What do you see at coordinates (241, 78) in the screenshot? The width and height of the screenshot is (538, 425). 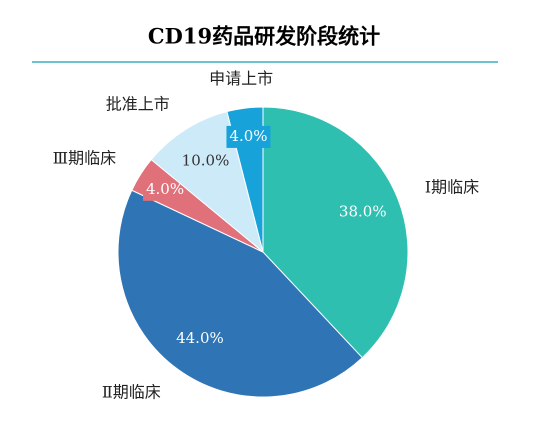 I see `category-label: 申请上市` at bounding box center [241, 78].